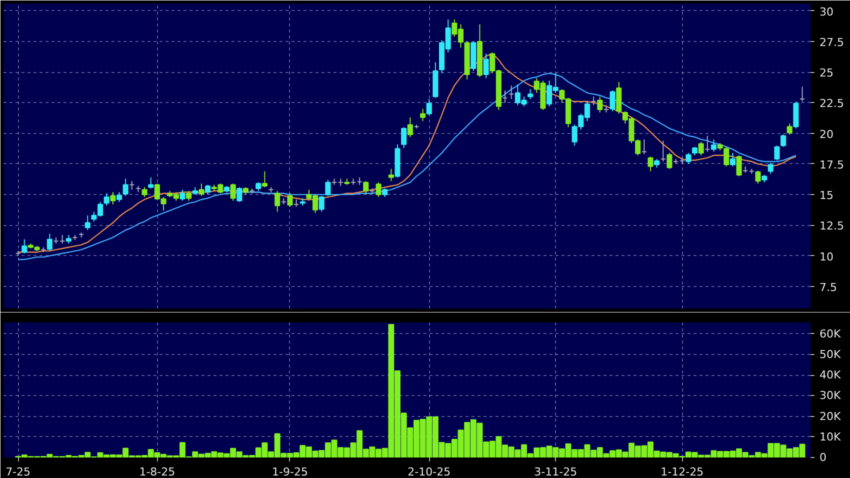 The width and height of the screenshot is (850, 478). I want to click on y-tick-label: 12.5, so click(832, 226).